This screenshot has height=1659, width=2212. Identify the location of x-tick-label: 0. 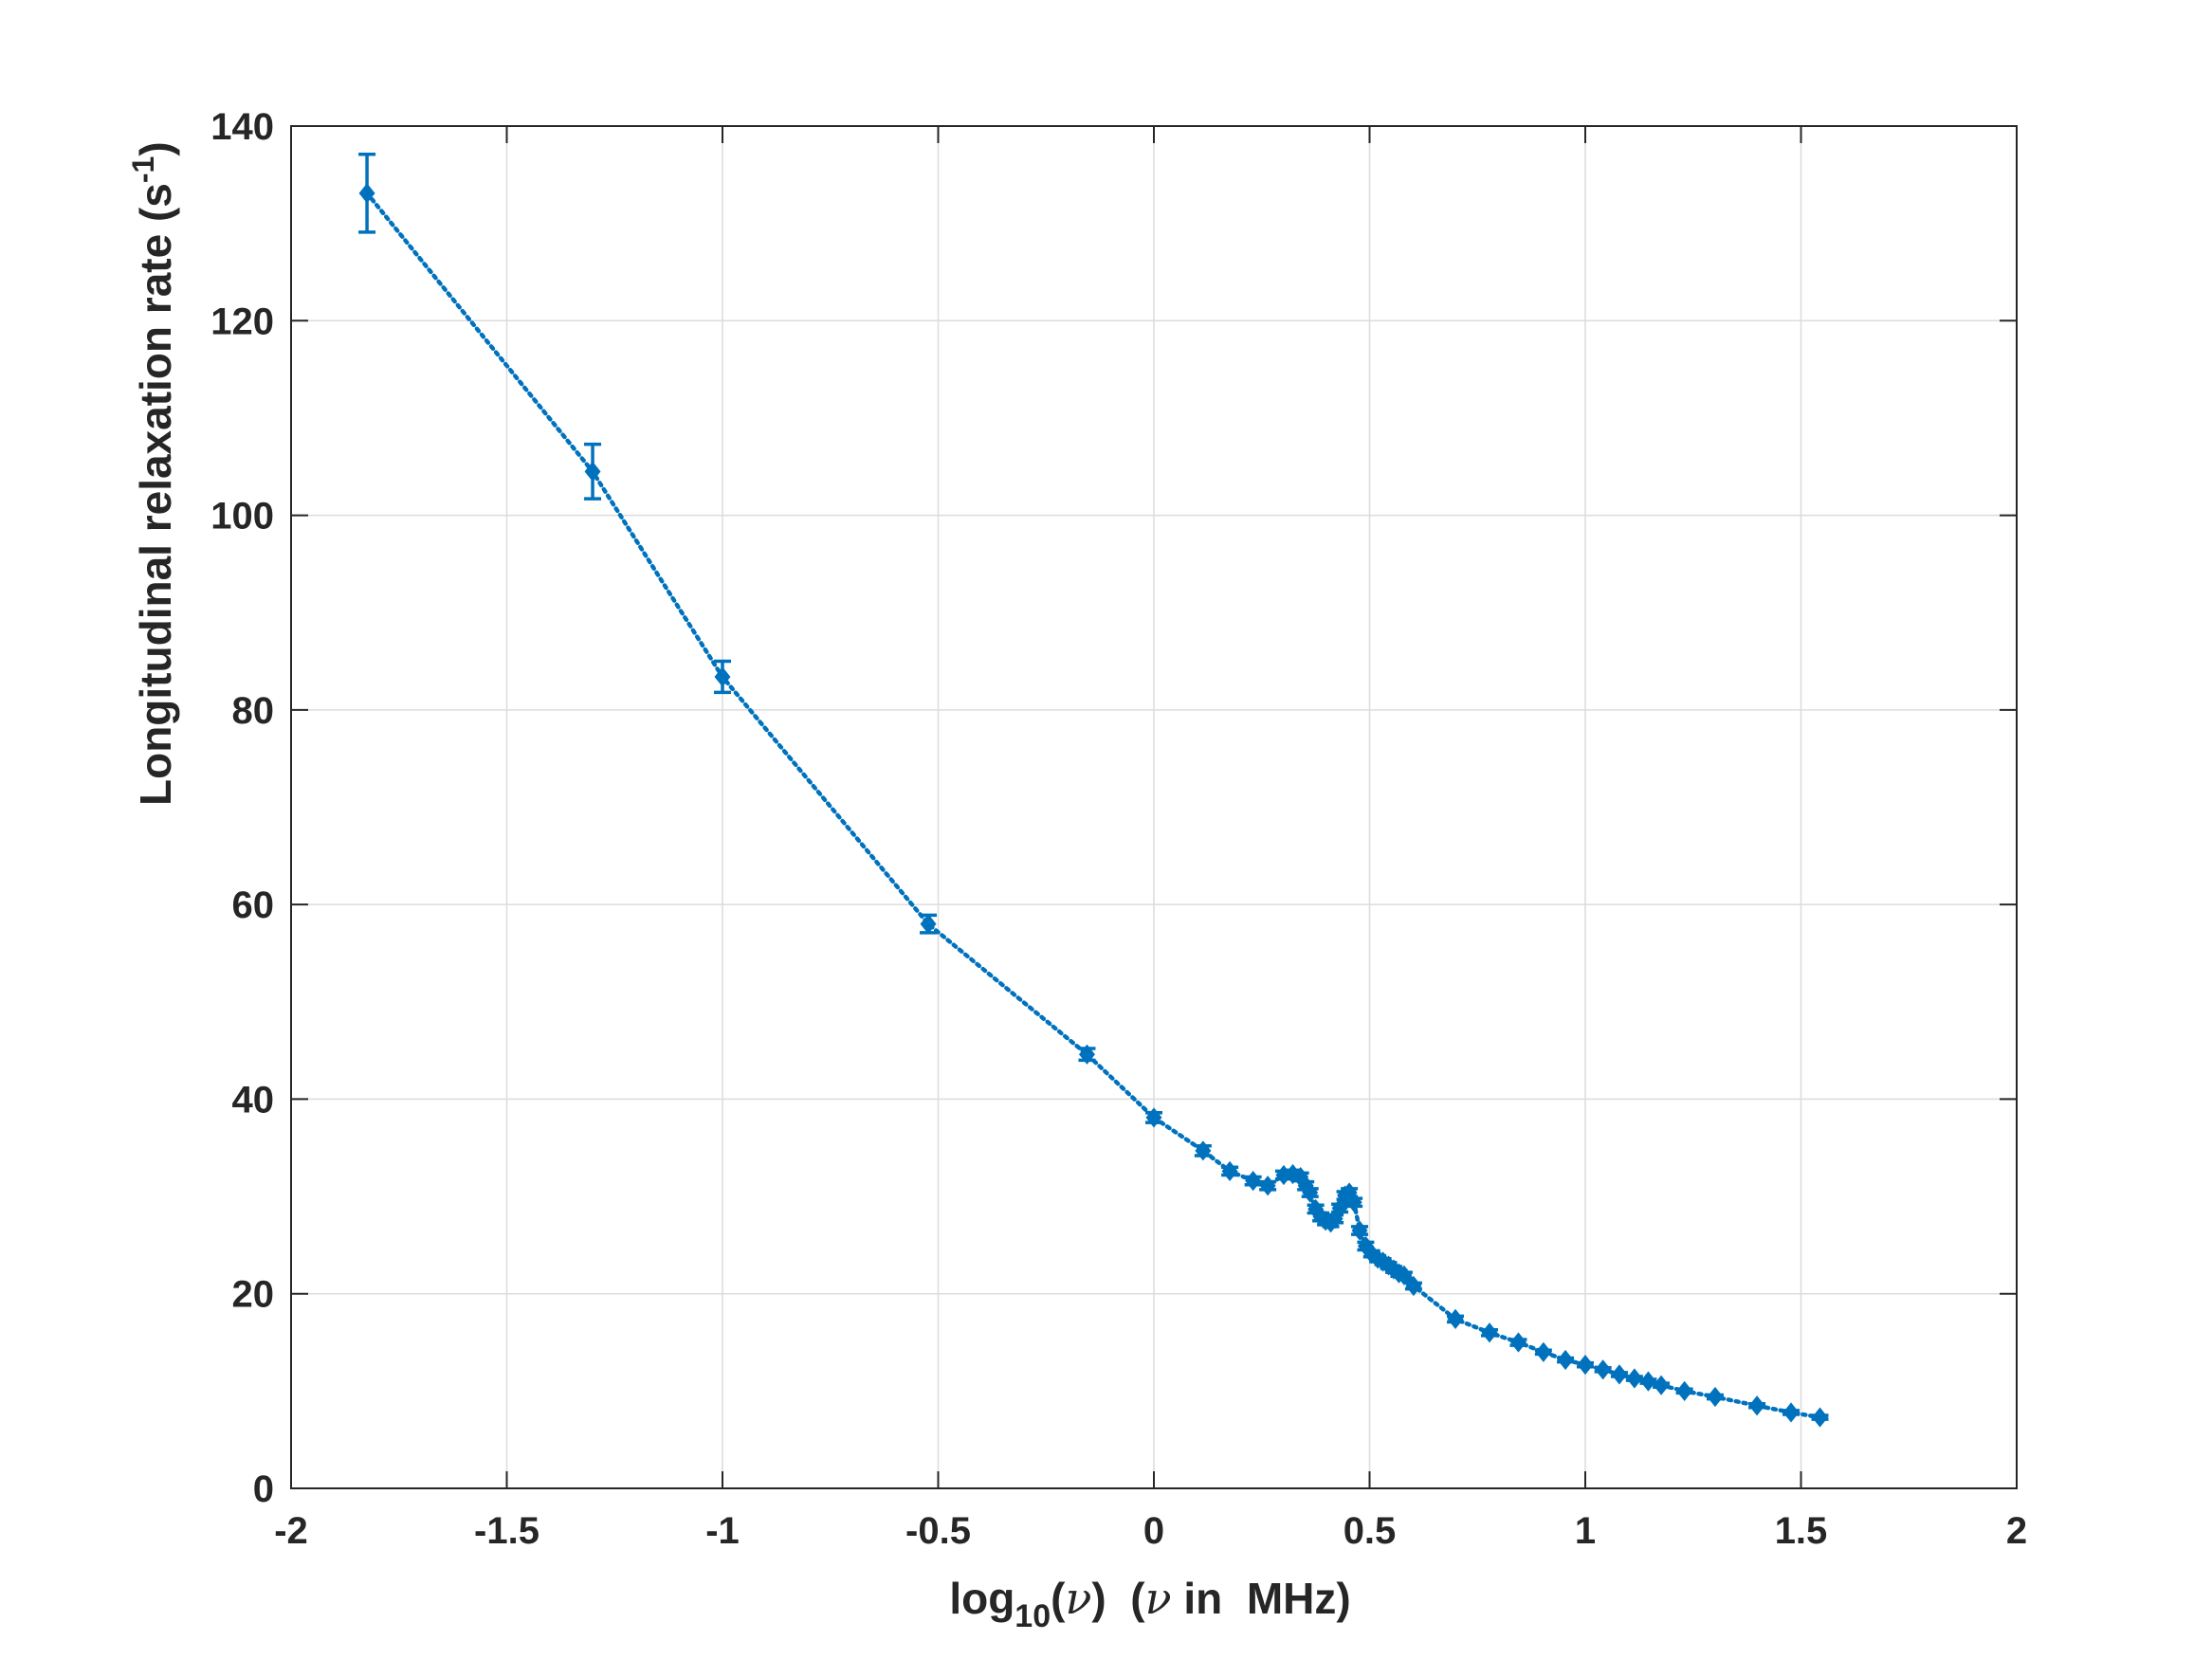
(1153, 1531).